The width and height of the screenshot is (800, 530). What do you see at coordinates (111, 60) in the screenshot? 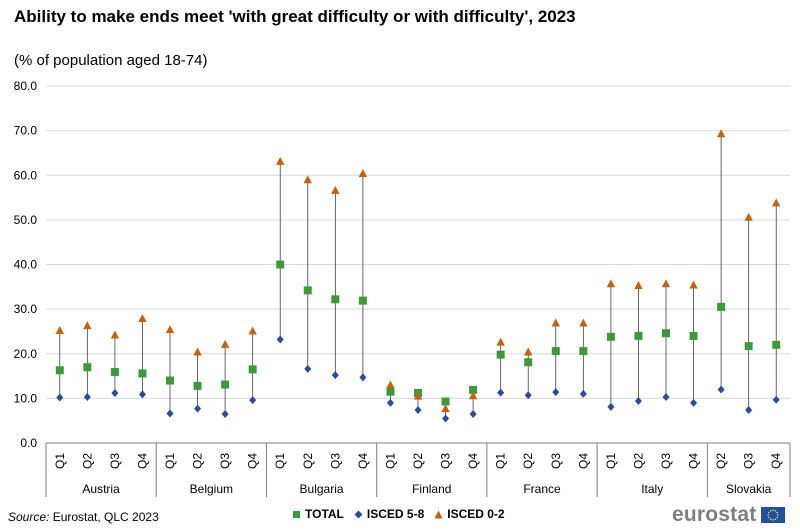
I see `chart-subtitle: (% of population aged 18-74)` at bounding box center [111, 60].